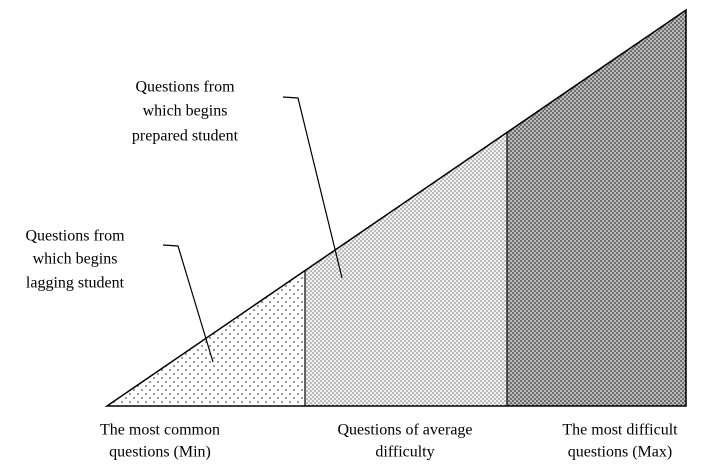  I want to click on level-label: The most difficult, so click(620, 430).